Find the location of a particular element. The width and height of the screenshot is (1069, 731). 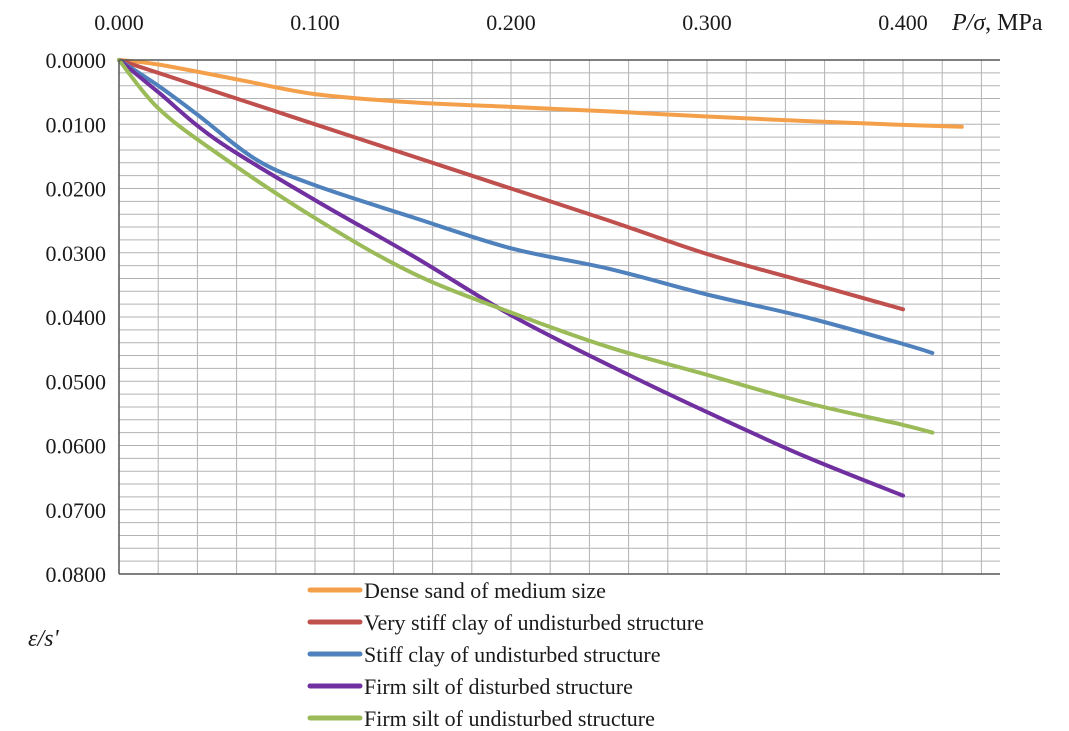

y-tick-label: 0.0600 is located at coordinates (76, 446).